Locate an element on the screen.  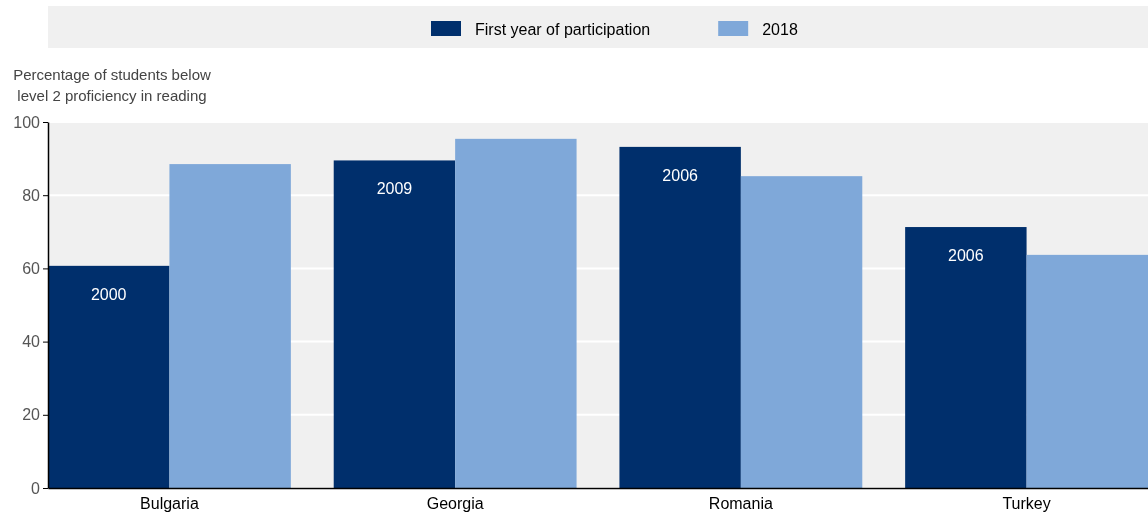
x-tick-label: Bulgaria is located at coordinates (169, 504).